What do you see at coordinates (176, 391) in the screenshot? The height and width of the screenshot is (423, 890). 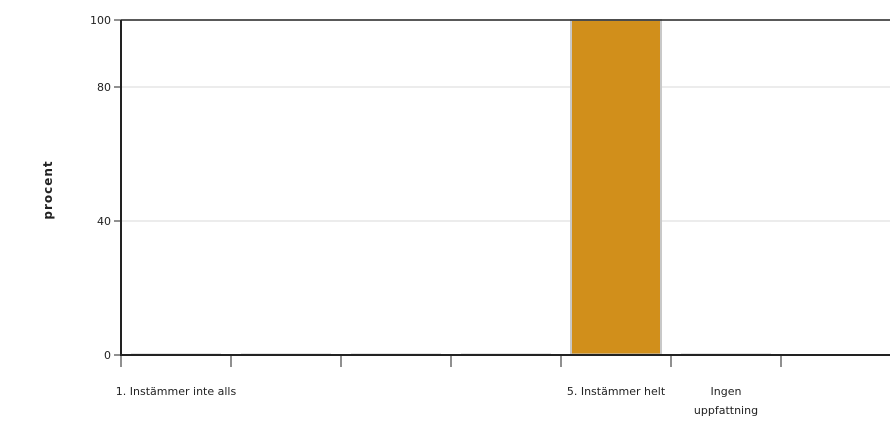 I see `x-tick-label: 1. Instämmer inte alls` at bounding box center [176, 391].